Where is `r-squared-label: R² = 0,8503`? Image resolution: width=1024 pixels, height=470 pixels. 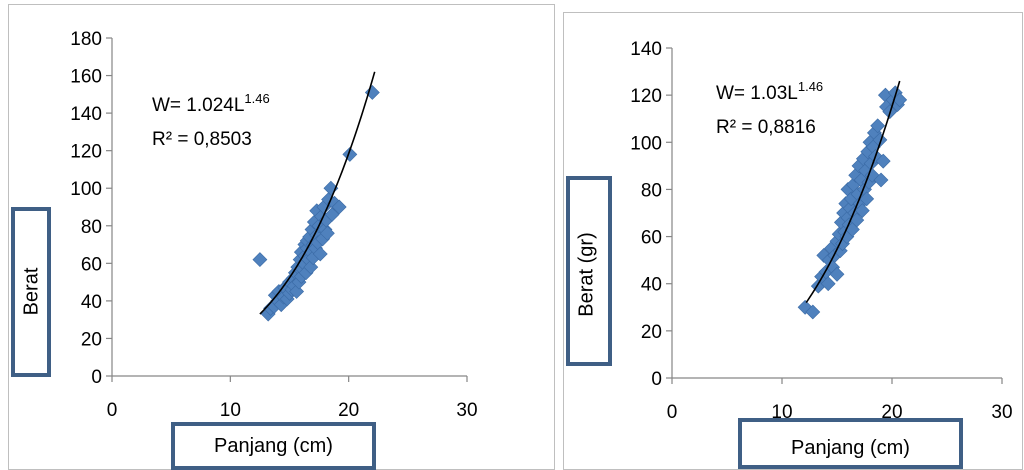 r-squared-label: R² = 0,8503 is located at coordinates (202, 139).